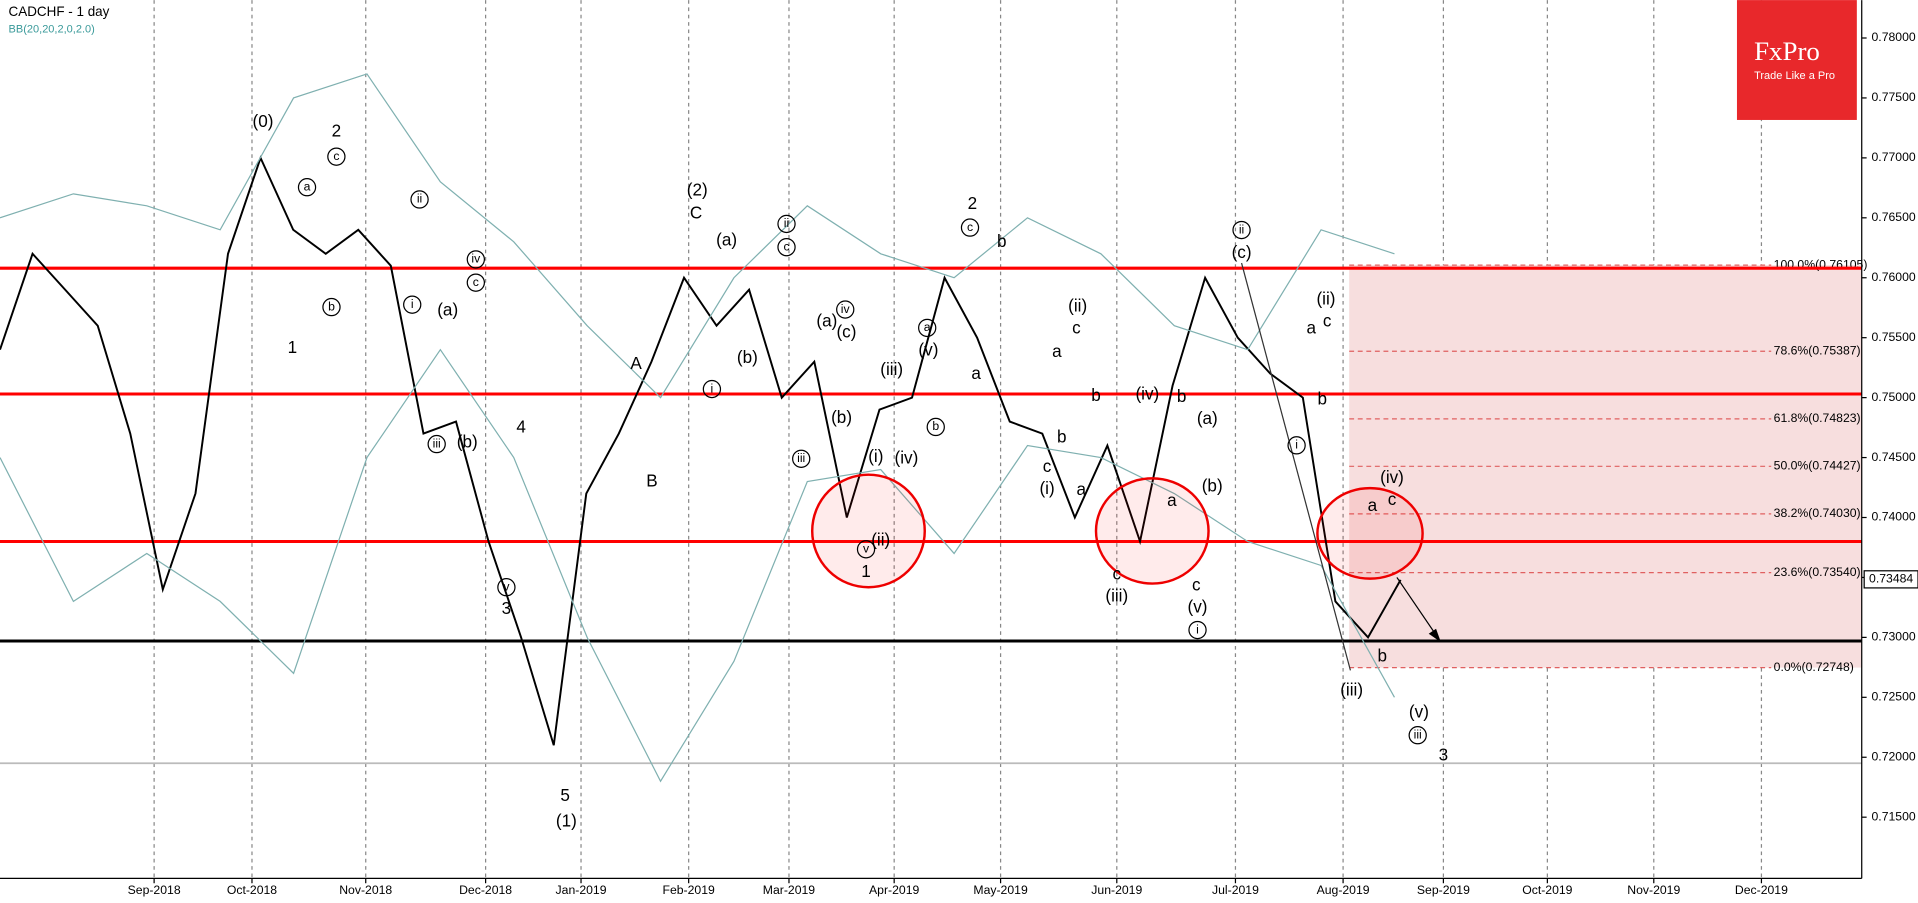  What do you see at coordinates (636, 363) in the screenshot?
I see `wave-label: A` at bounding box center [636, 363].